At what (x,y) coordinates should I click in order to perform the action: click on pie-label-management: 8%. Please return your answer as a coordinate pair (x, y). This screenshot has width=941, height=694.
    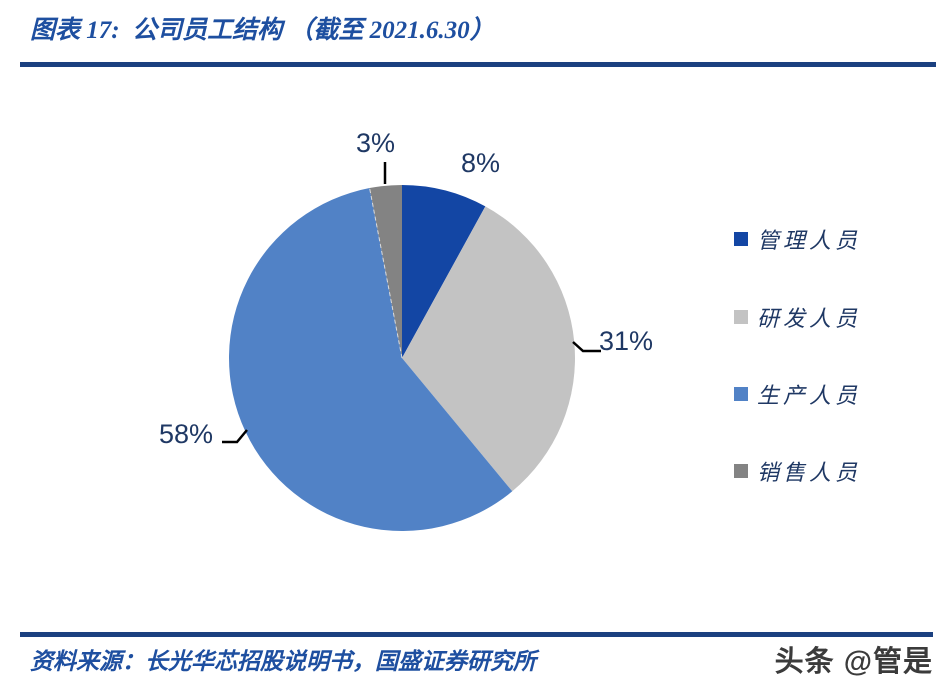
    Looking at the image, I should click on (481, 163).